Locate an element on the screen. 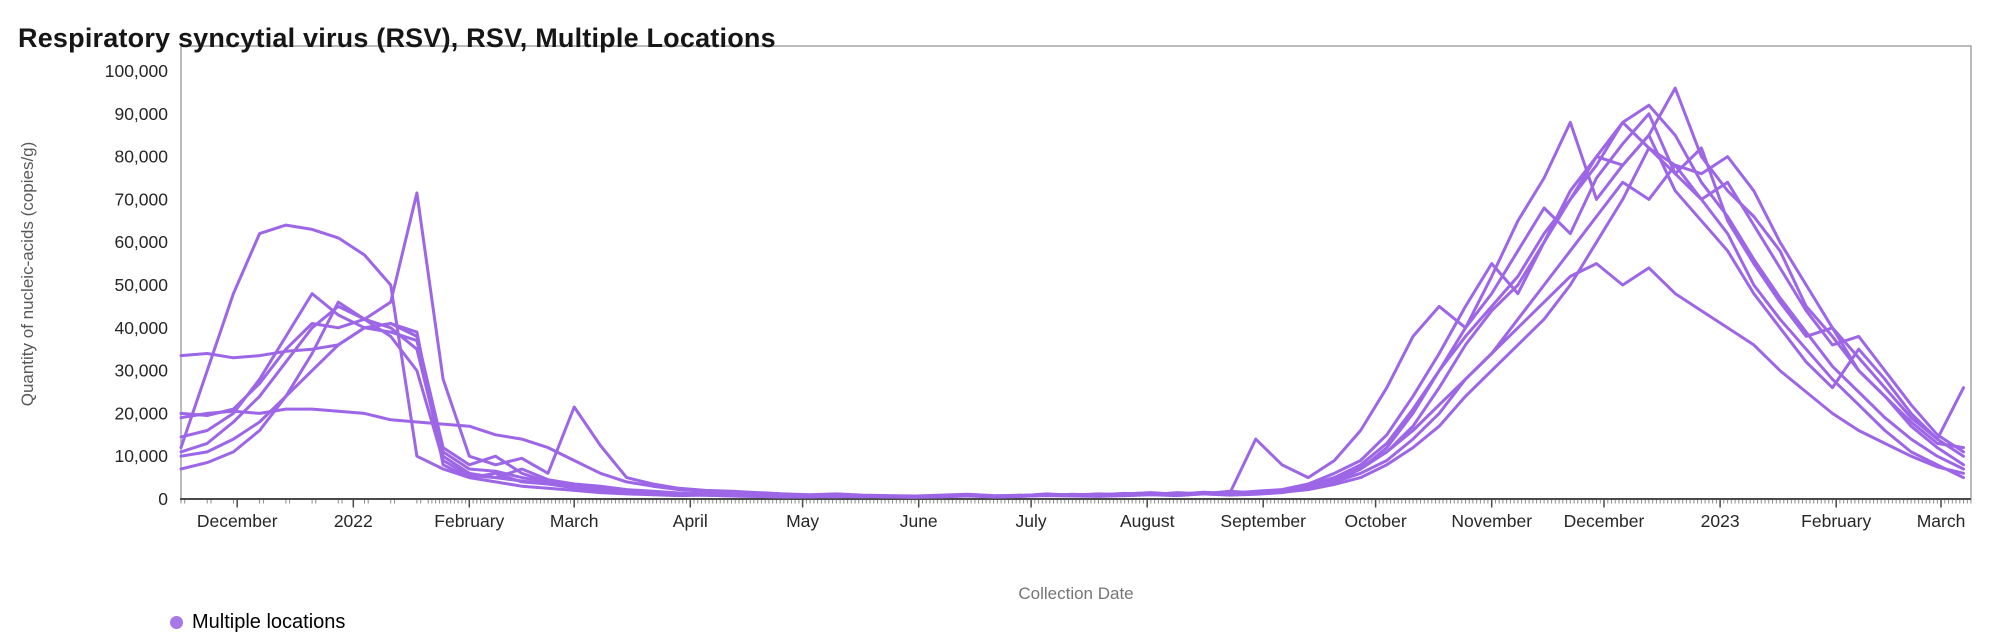  x-tick-label-5-May: May is located at coordinates (802, 521).